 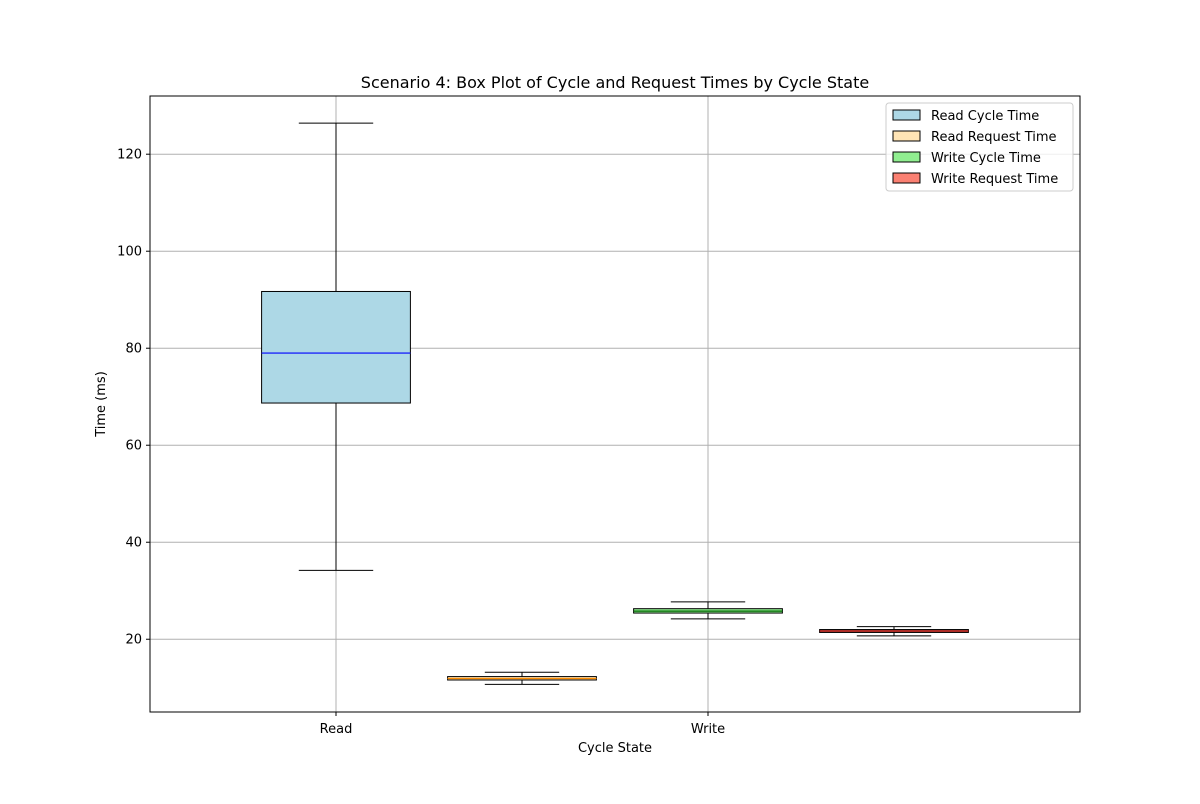 I want to click on box-write-request-time, so click(x=894, y=631).